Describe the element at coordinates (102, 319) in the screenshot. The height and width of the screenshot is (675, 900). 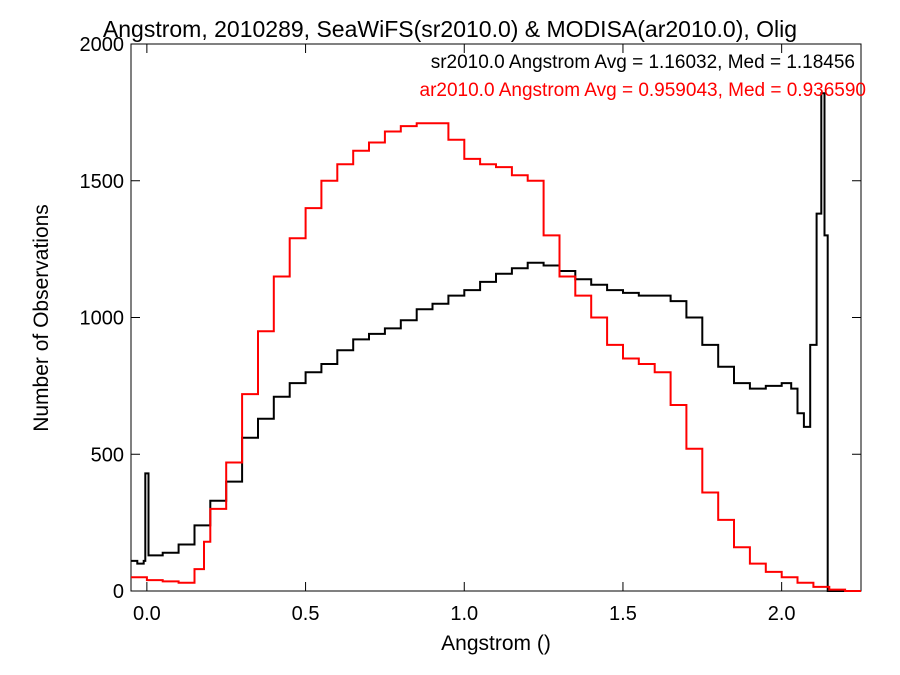
I see `y-tick-label: 1000` at that location.